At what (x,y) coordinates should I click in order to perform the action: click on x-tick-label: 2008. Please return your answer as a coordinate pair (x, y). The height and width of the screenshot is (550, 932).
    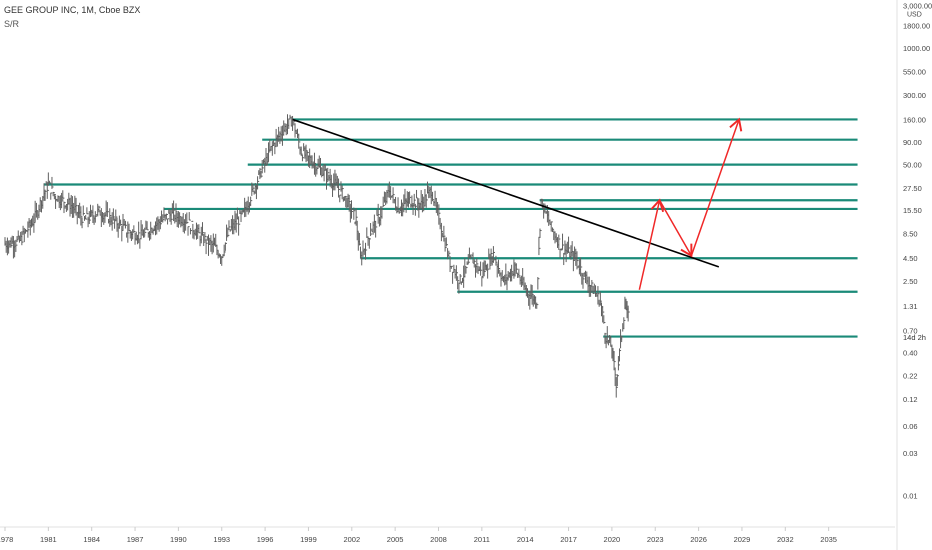
    Looking at the image, I should click on (438, 539).